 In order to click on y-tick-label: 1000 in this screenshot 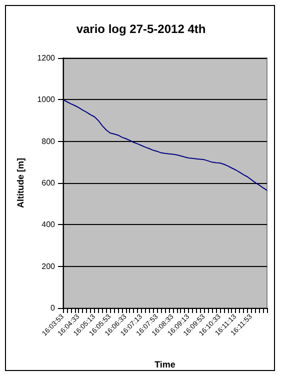, I will do `click(46, 99)`.